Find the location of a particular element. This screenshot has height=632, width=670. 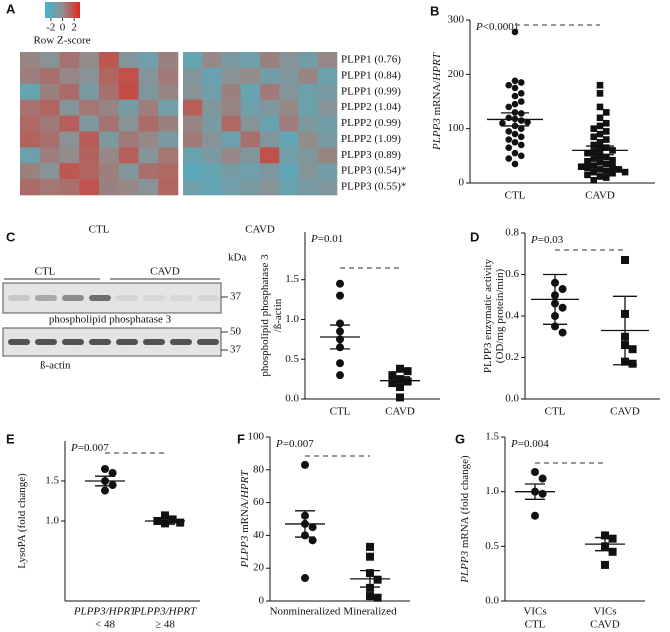

blot-image is located at coordinates (112, 298).